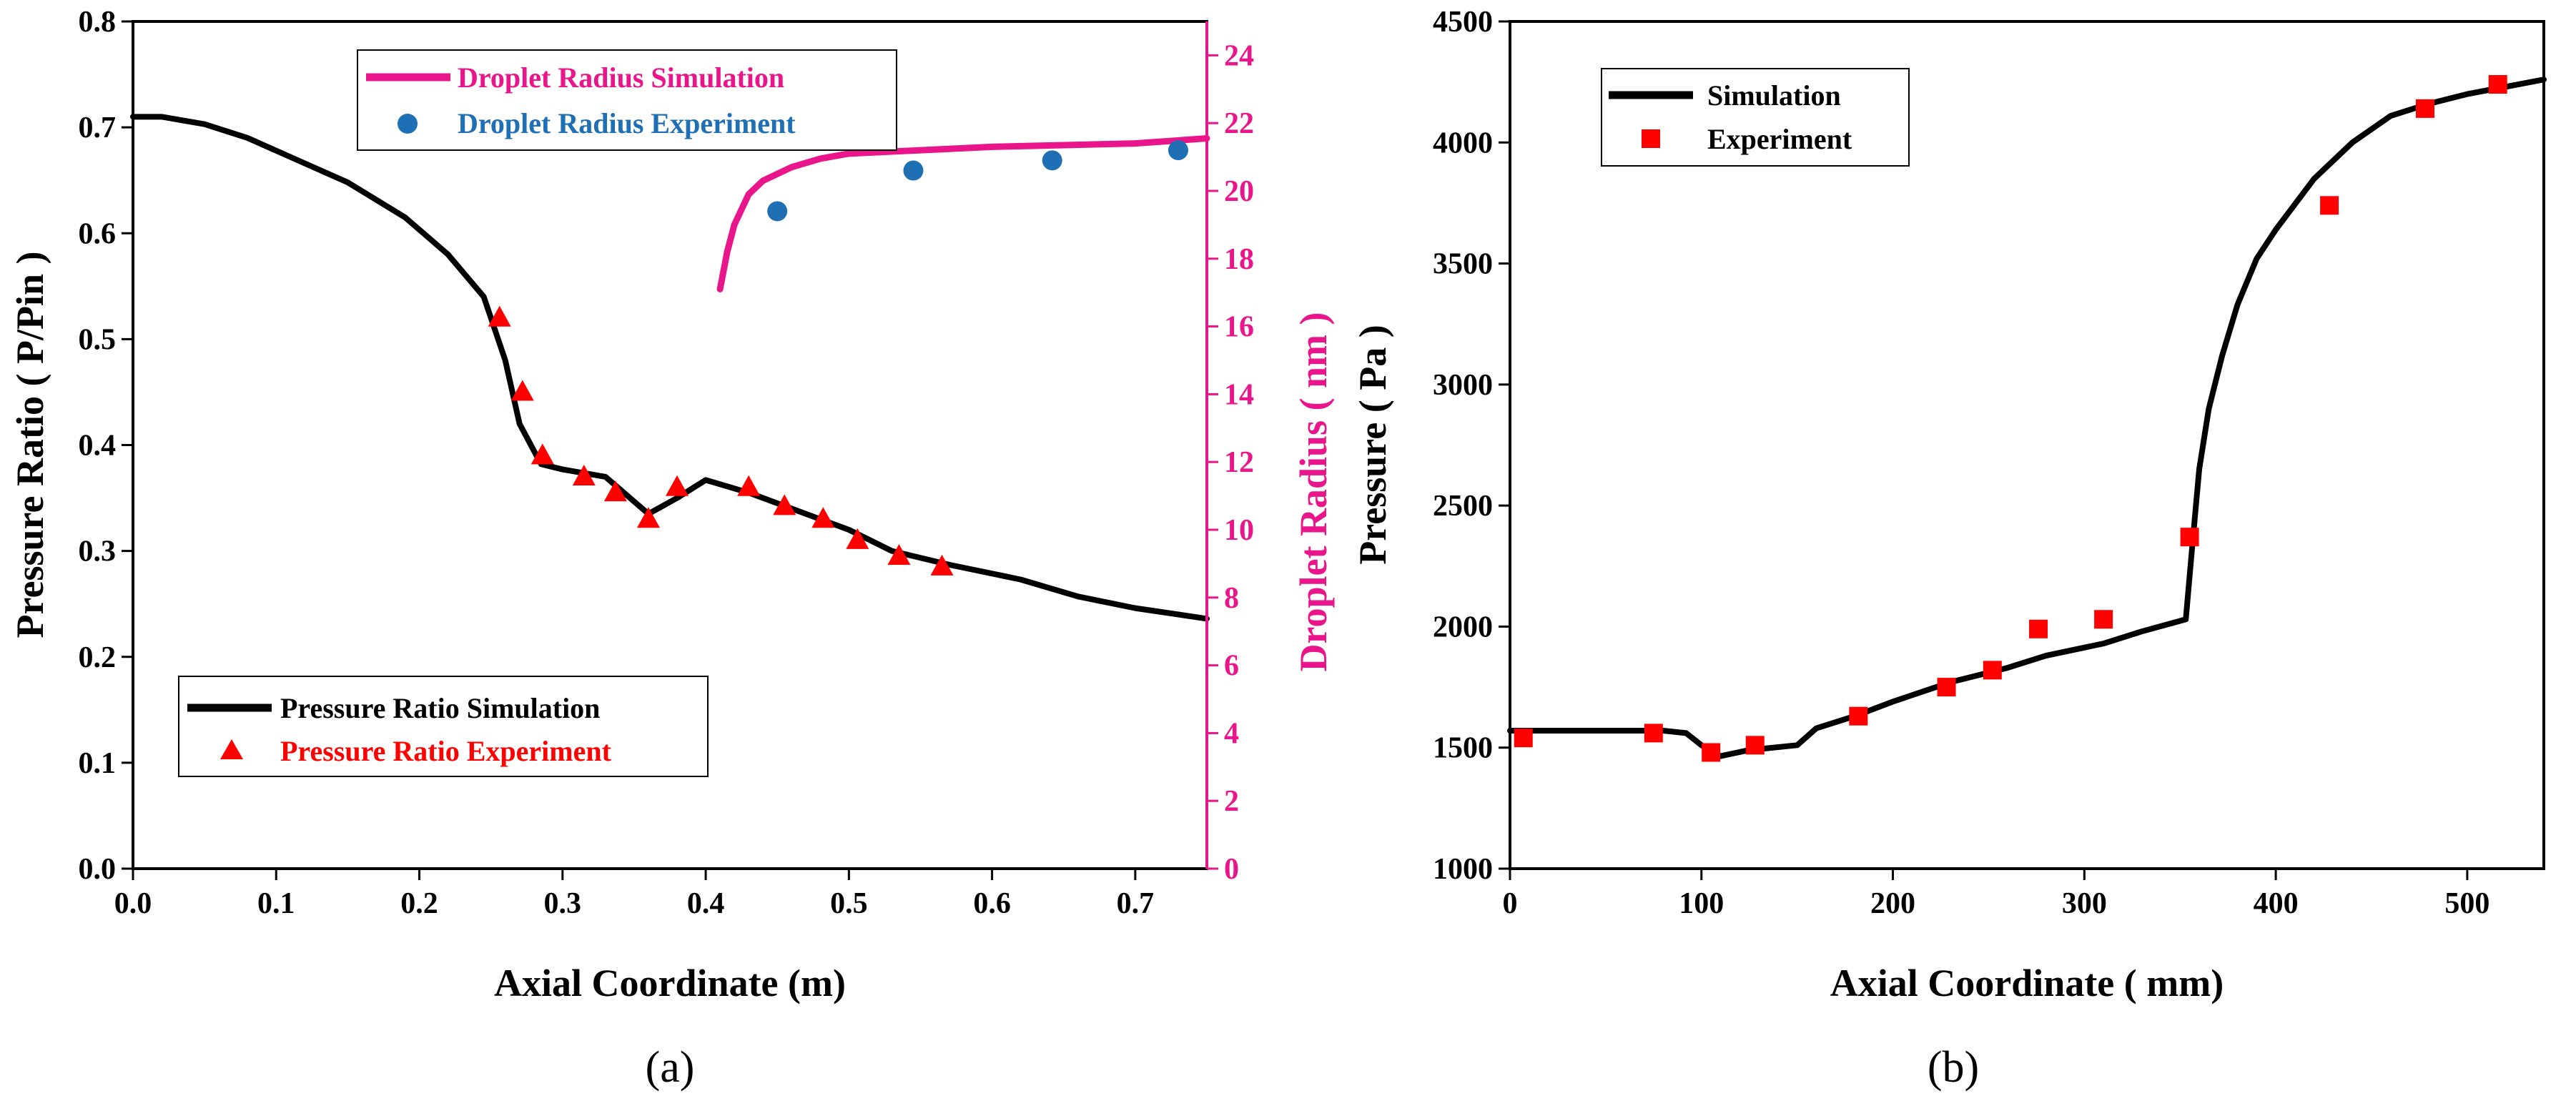 The height and width of the screenshot is (1096, 2576). Describe the element at coordinates (2027, 983) in the screenshot. I see `panel-b-x-axis-title: Axial Coordinate ( mm)` at that location.